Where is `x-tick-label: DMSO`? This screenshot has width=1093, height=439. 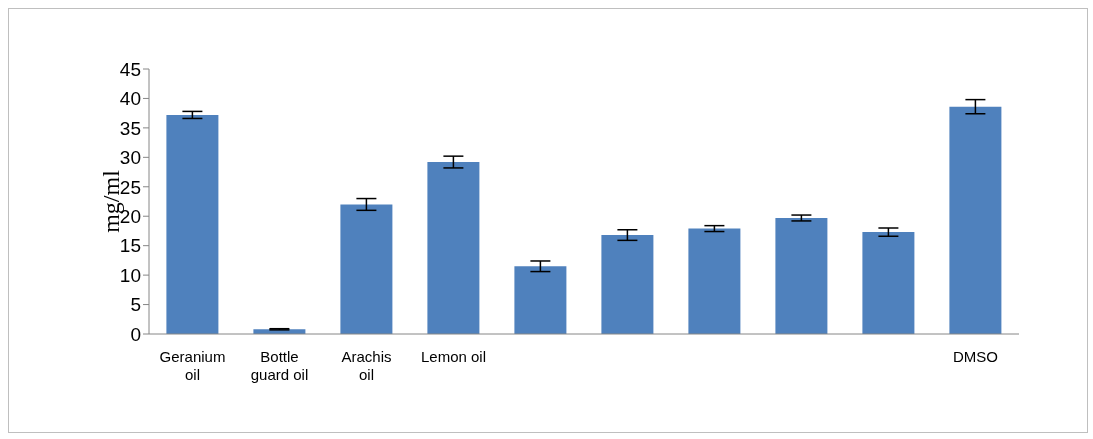 x-tick-label: DMSO is located at coordinates (975, 356).